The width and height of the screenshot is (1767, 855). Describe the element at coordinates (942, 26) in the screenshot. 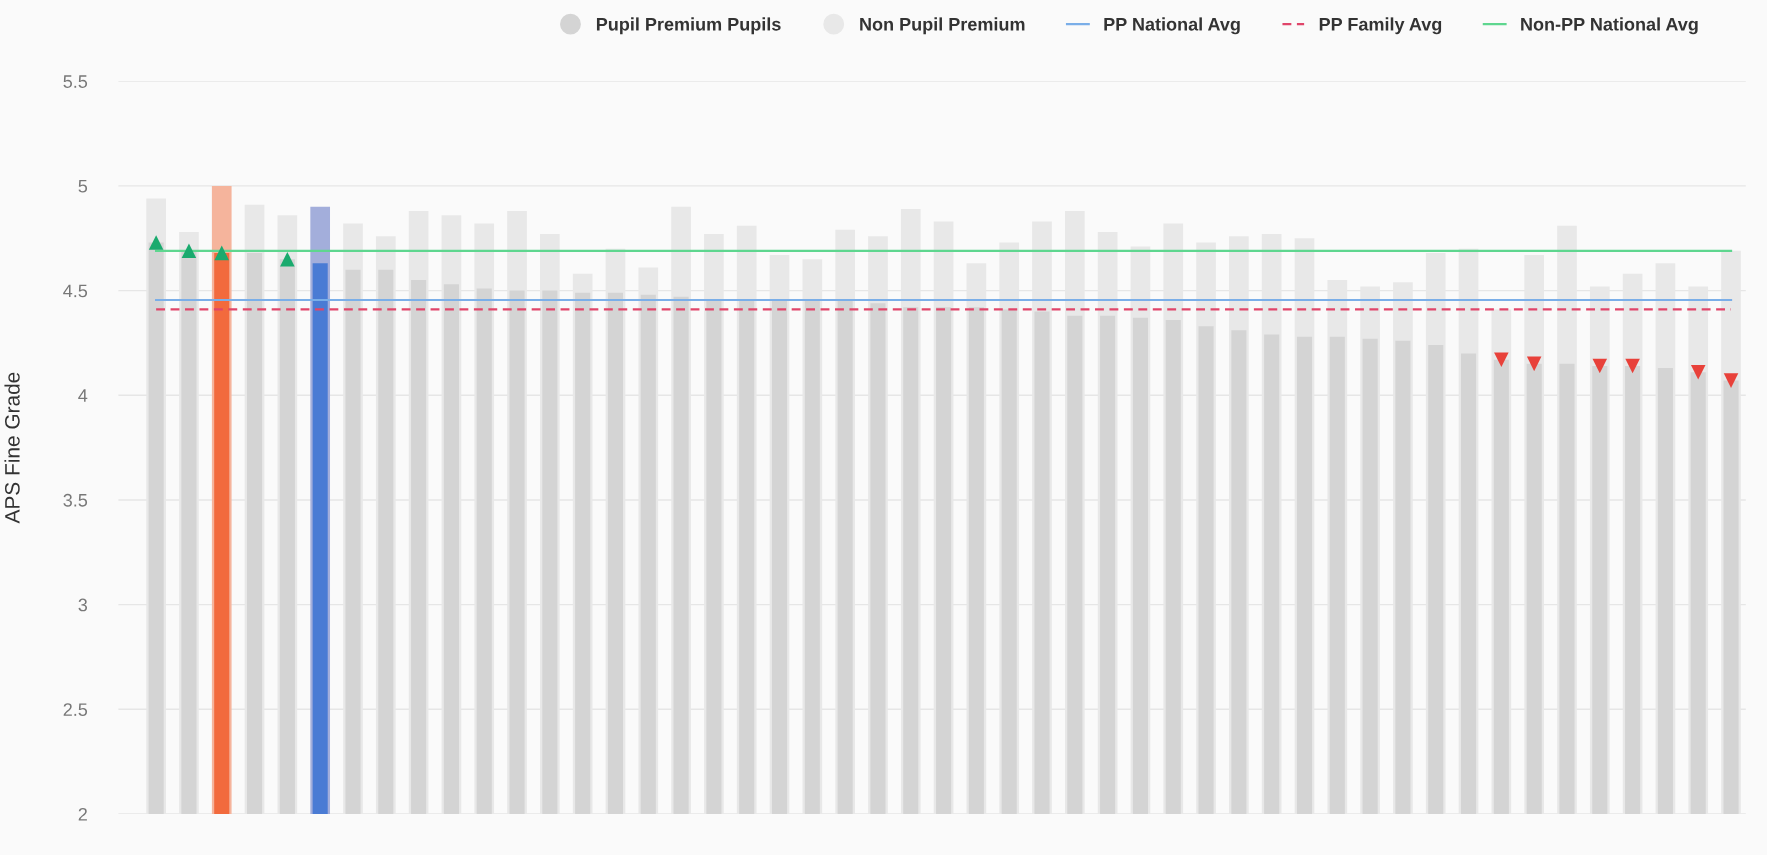

I see `legend-label: Non Pupil Premium` at that location.